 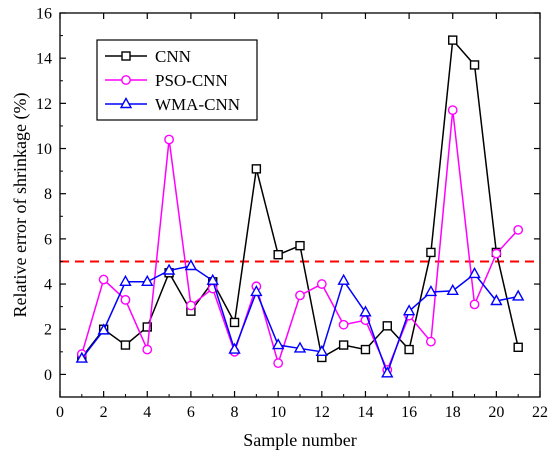 I want to click on y-tick-label: 2, so click(x=48, y=330).